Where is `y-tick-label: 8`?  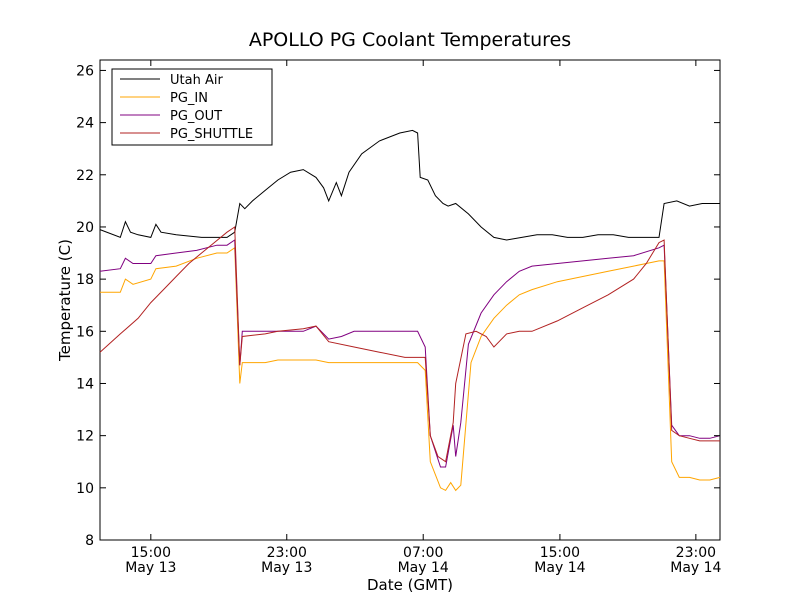 y-tick-label: 8 is located at coordinates (89, 541).